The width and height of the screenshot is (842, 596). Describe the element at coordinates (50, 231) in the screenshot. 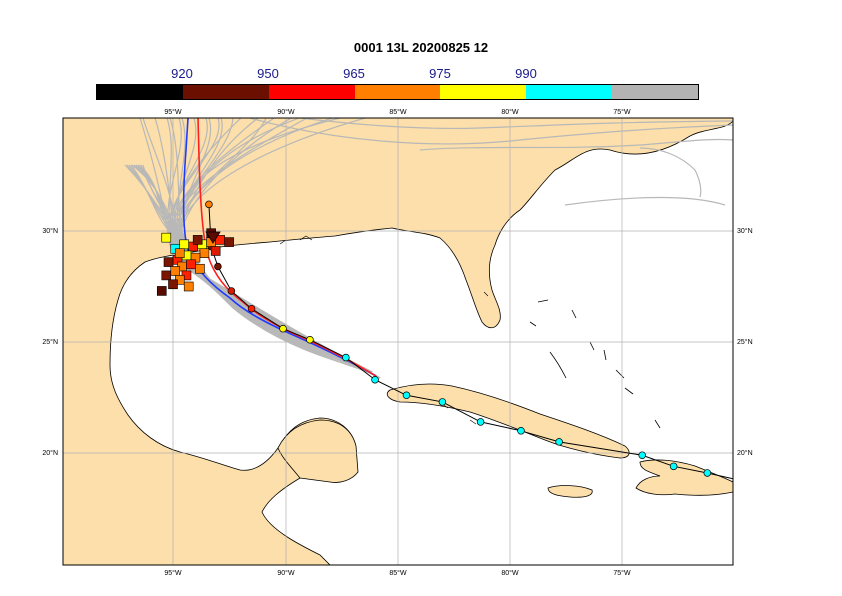

I see `lat-tick-left-0: 30°N` at that location.